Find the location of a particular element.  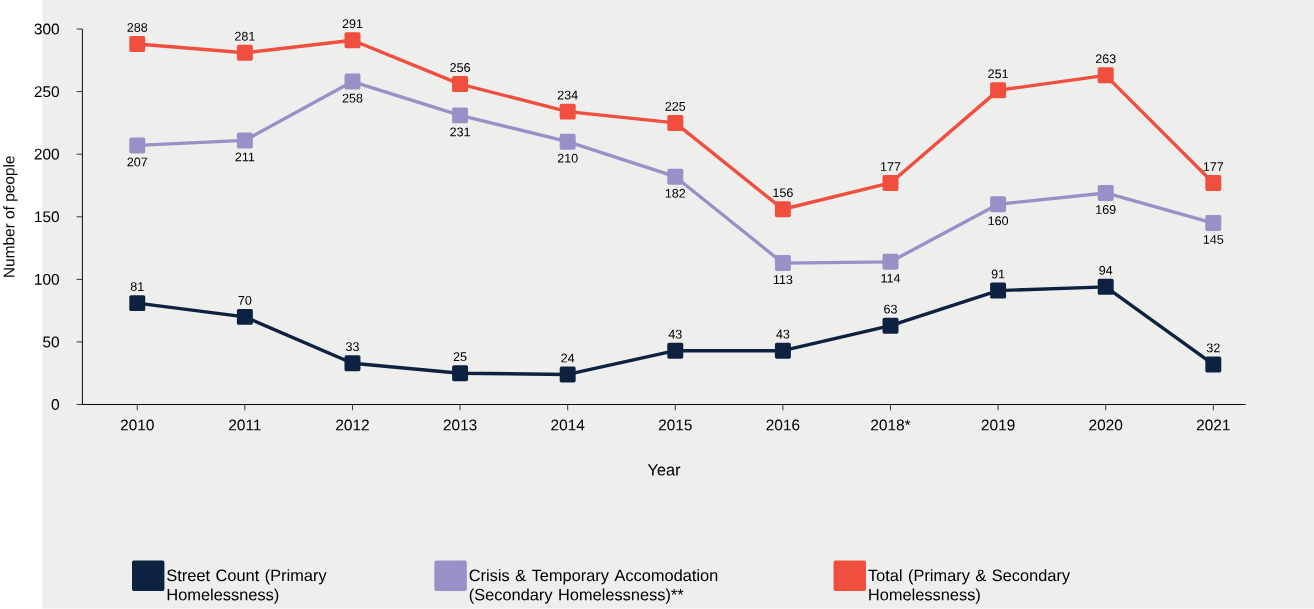

y-tick-label: 0 is located at coordinates (55, 405).